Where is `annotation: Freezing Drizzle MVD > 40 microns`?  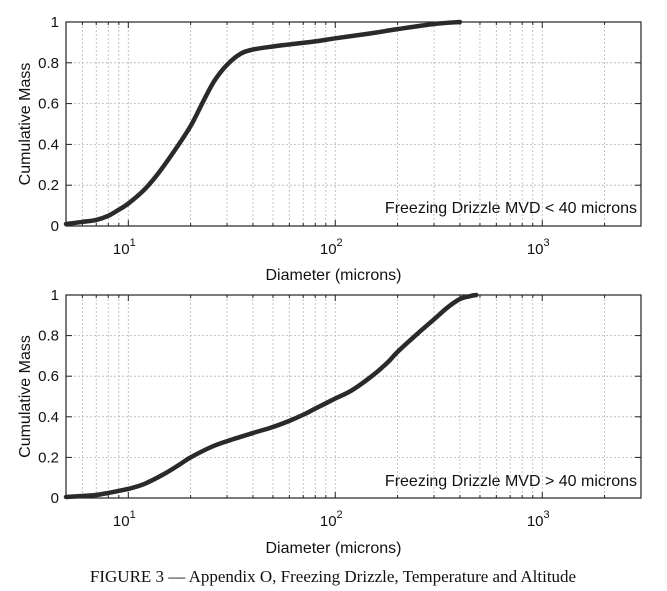
annotation: Freezing Drizzle MVD > 40 microns is located at coordinates (511, 481).